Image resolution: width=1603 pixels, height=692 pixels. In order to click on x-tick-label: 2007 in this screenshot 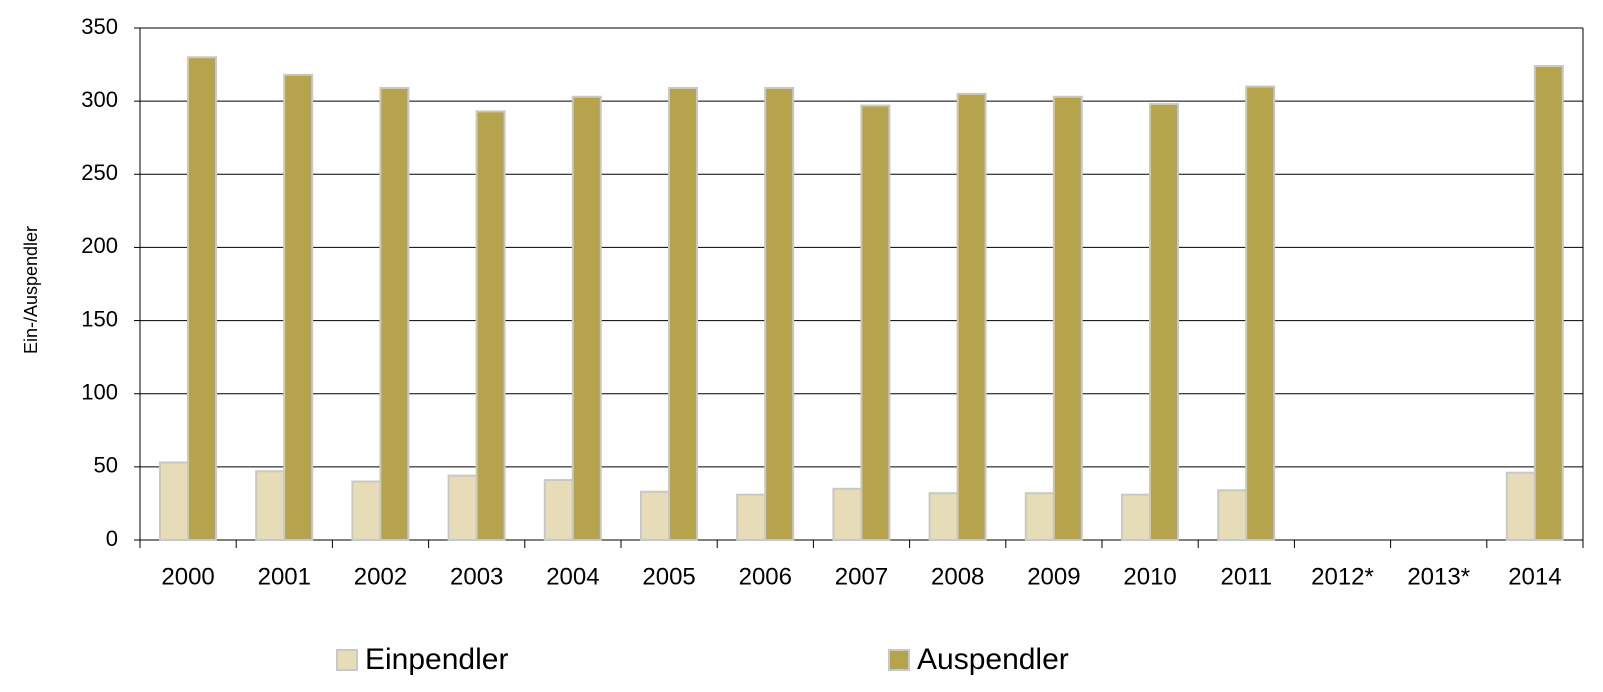, I will do `click(861, 576)`.